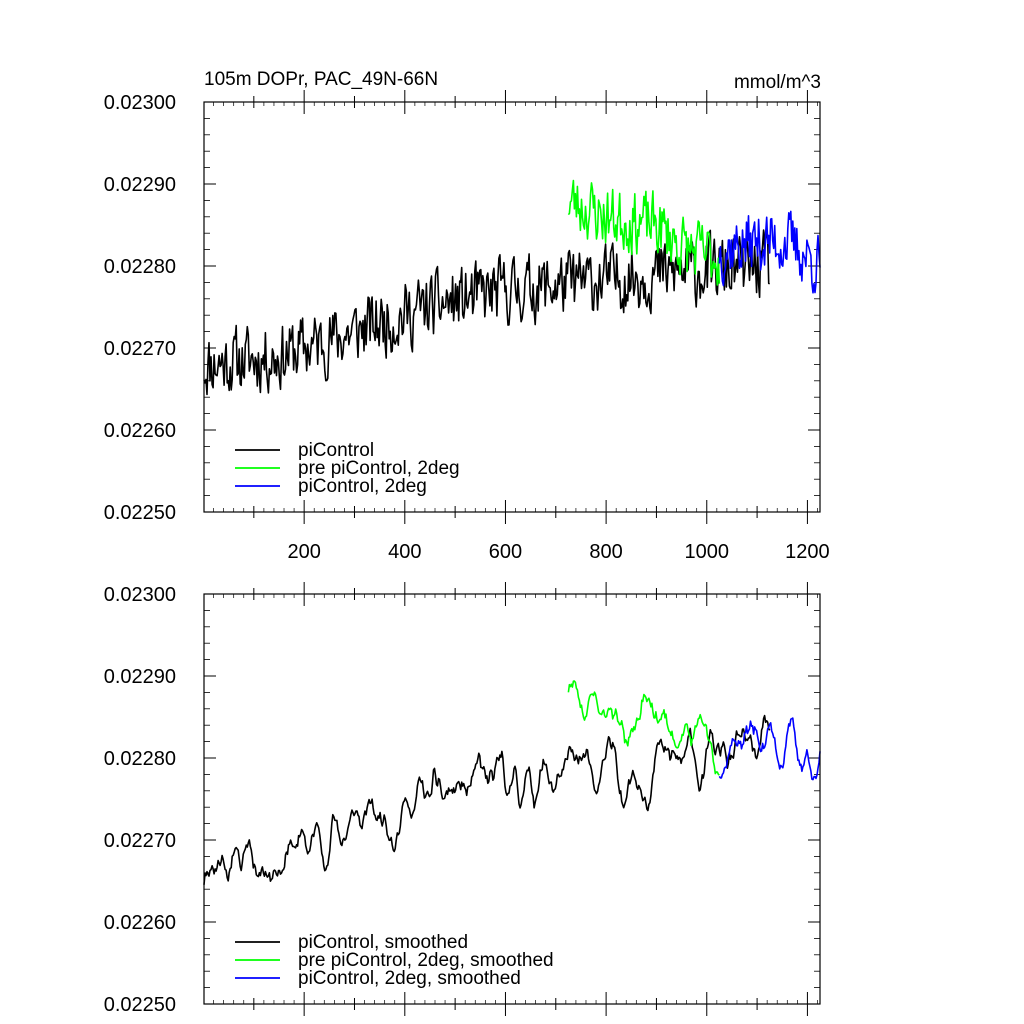  What do you see at coordinates (383, 942) in the screenshot?
I see `legend-label: piControl, smoothed` at bounding box center [383, 942].